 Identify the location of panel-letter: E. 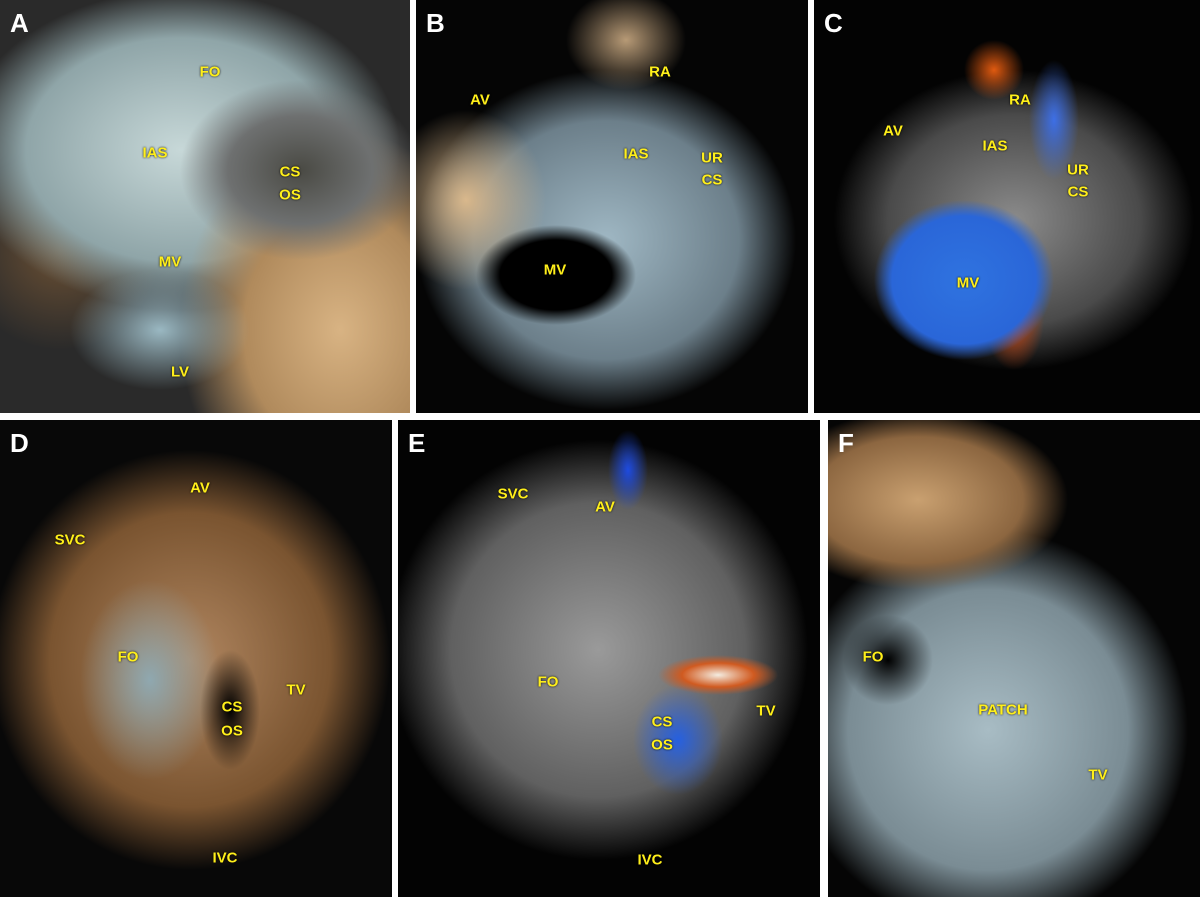
(417, 443).